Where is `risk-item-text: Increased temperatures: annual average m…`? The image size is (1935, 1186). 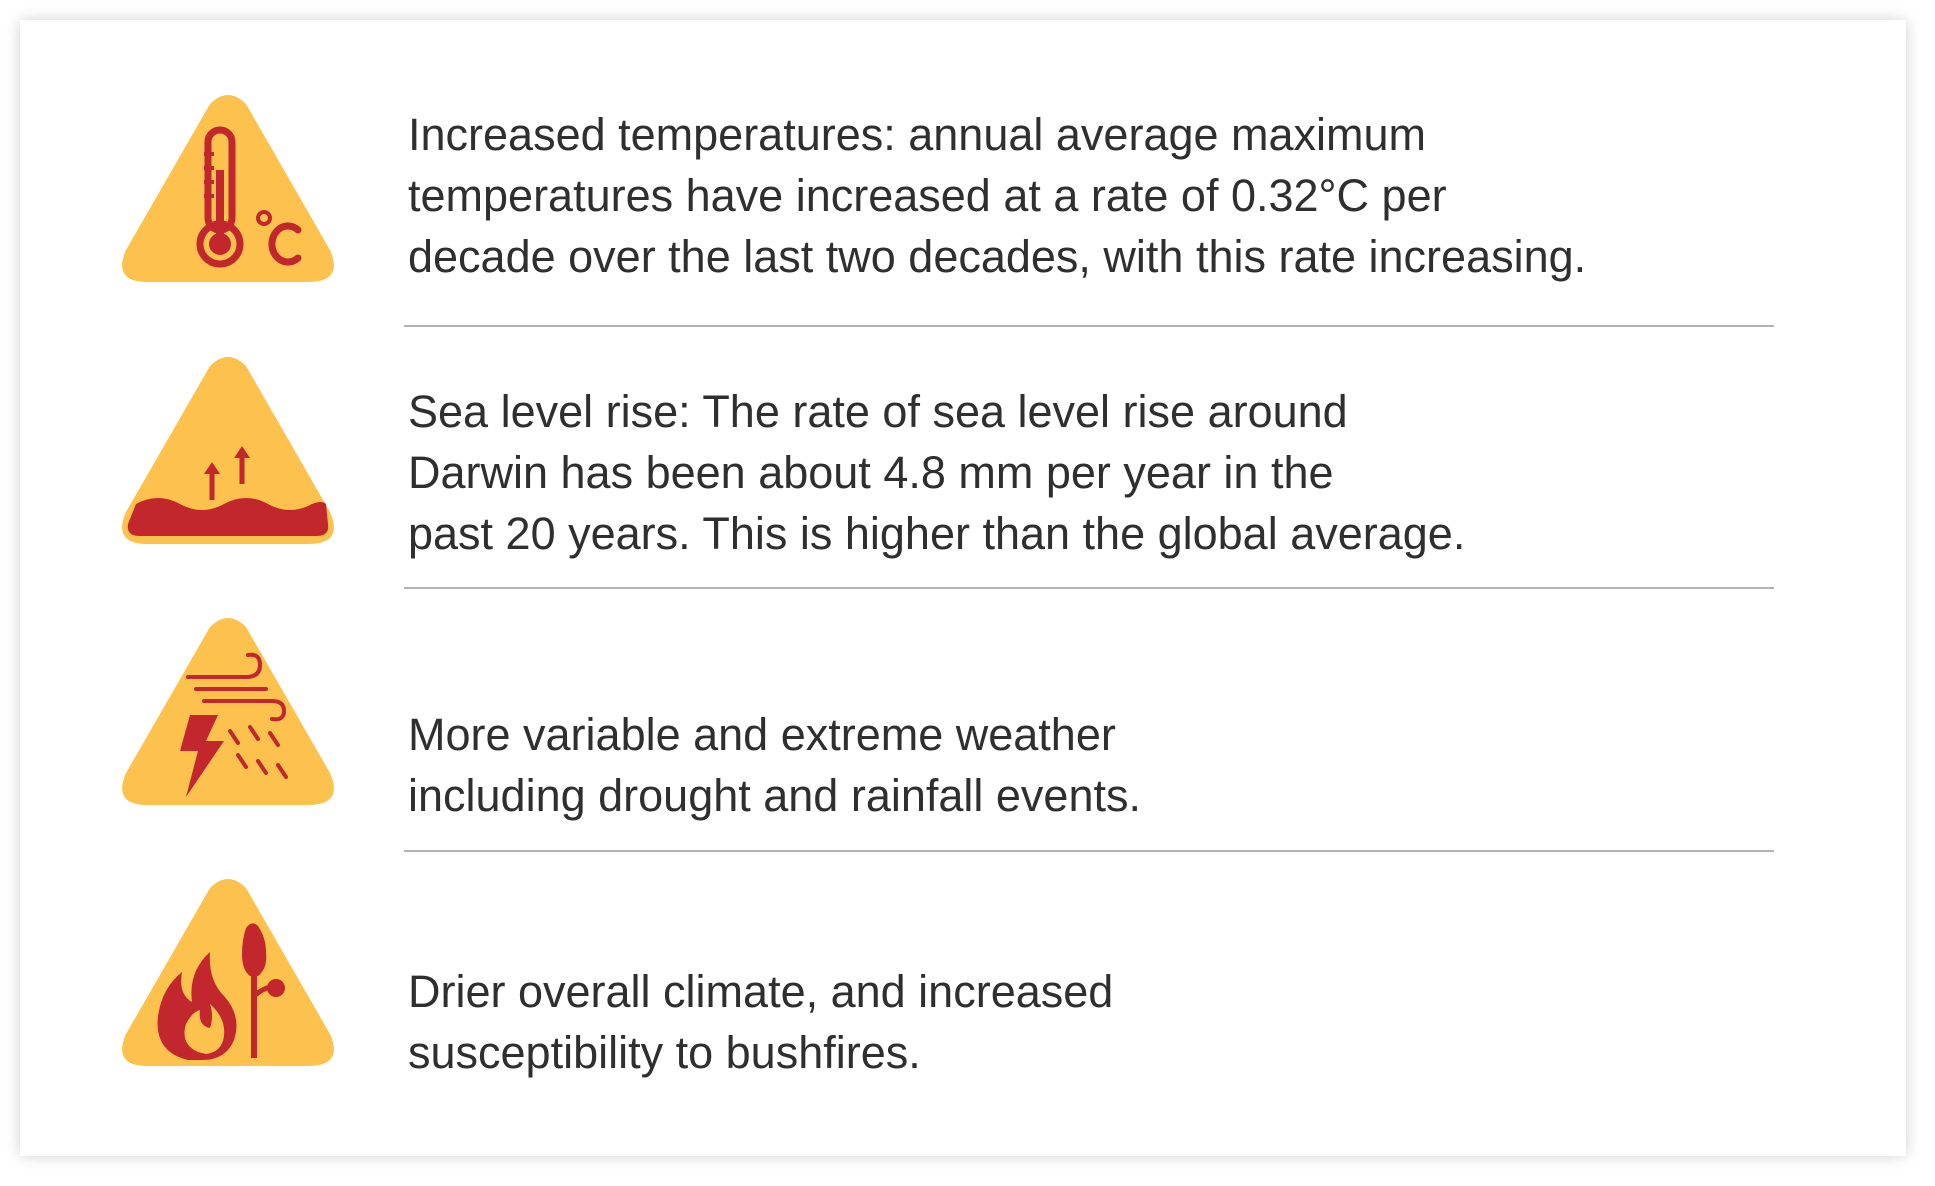
risk-item-text: Increased temperatures: annual average m… is located at coordinates (997, 195).